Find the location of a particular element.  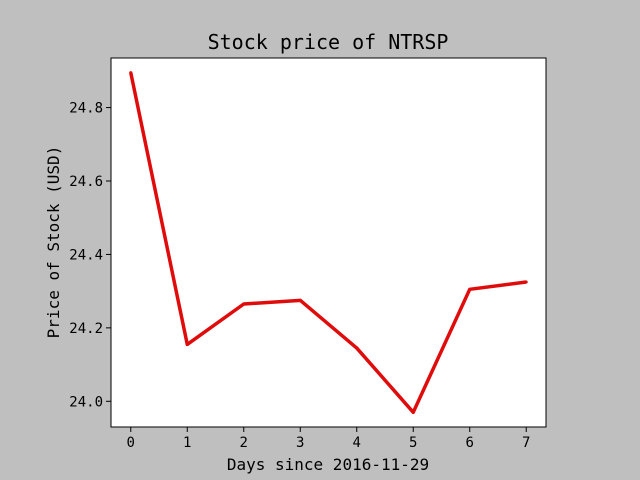

y-tick-label: 24.6 is located at coordinates (86, 182).